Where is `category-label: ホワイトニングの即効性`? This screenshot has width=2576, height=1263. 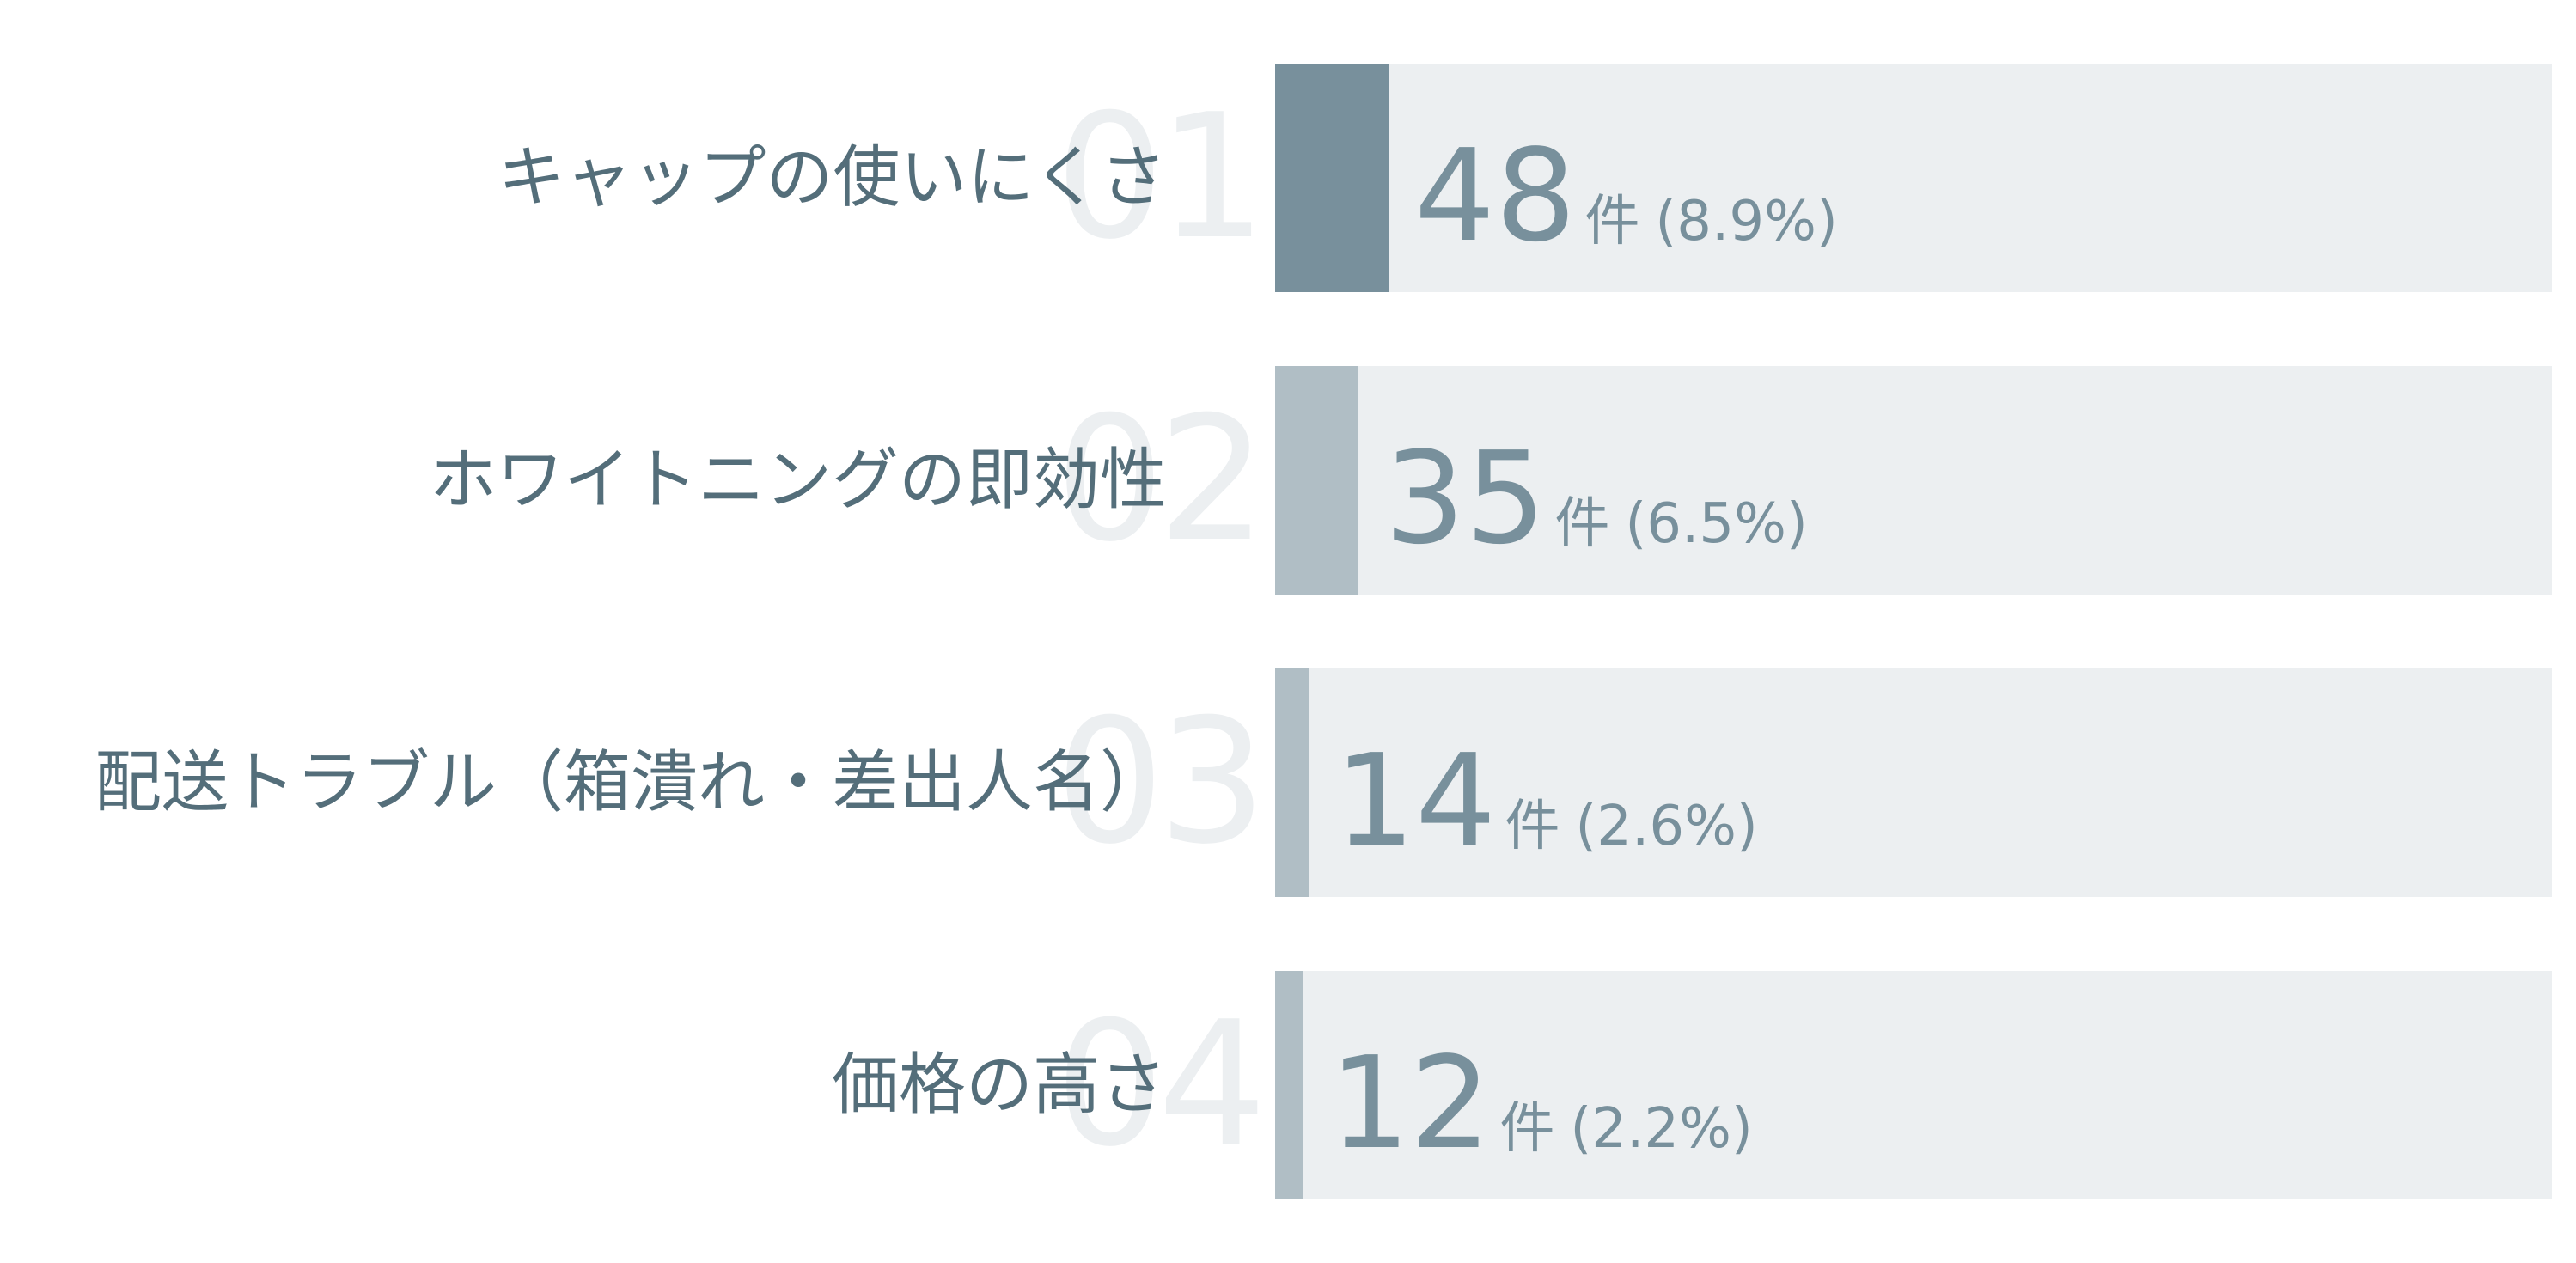 category-label: ホワイトニングの即効性 is located at coordinates (798, 480).